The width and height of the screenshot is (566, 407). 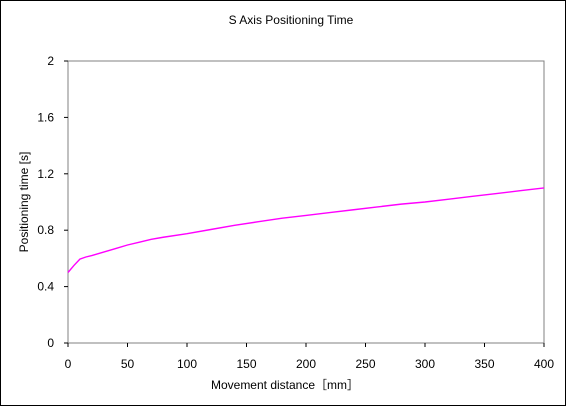 What do you see at coordinates (425, 364) in the screenshot?
I see `x-tick-label: 300` at bounding box center [425, 364].